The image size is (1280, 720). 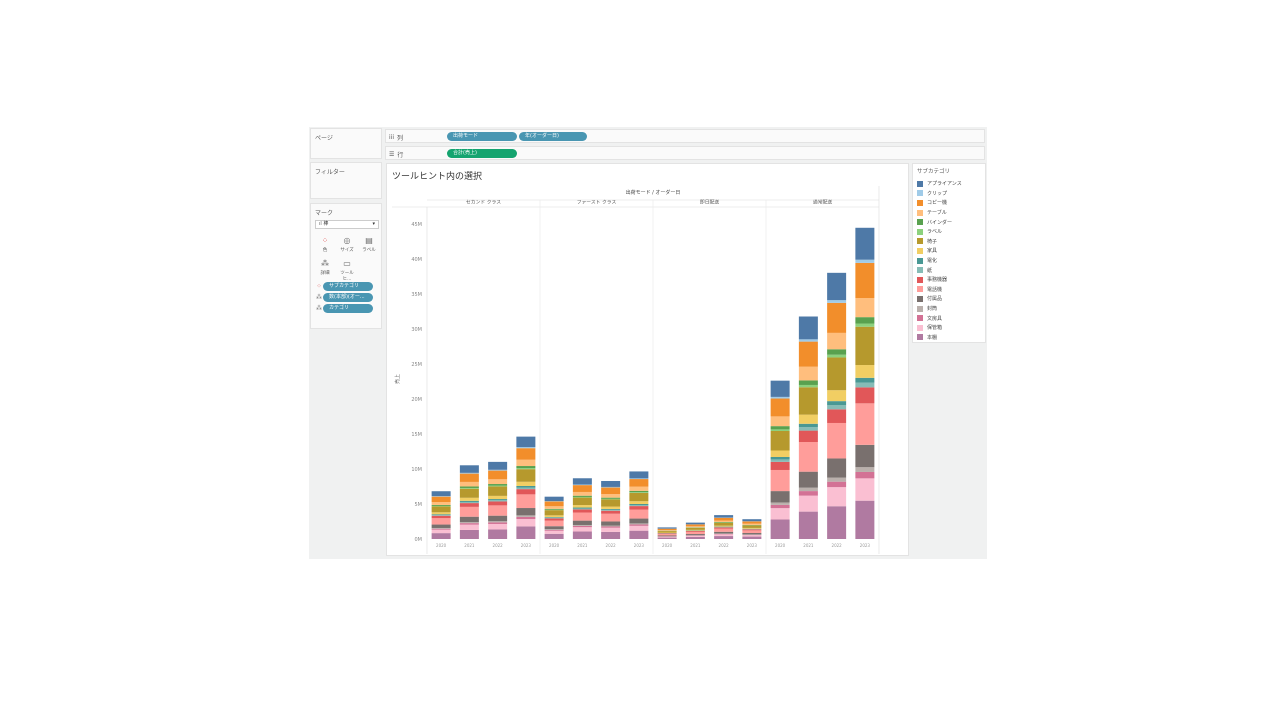 What do you see at coordinates (939, 290) in the screenshot?
I see `legend-item: 電話機` at bounding box center [939, 290].